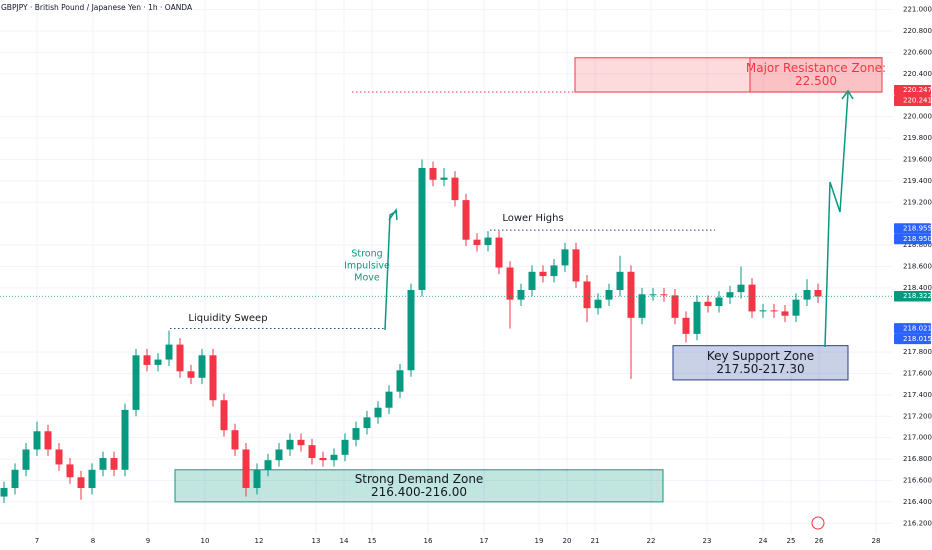 This screenshot has width=932, height=550. What do you see at coordinates (917, 395) in the screenshot?
I see `y-tick-label: 217.400` at bounding box center [917, 395].